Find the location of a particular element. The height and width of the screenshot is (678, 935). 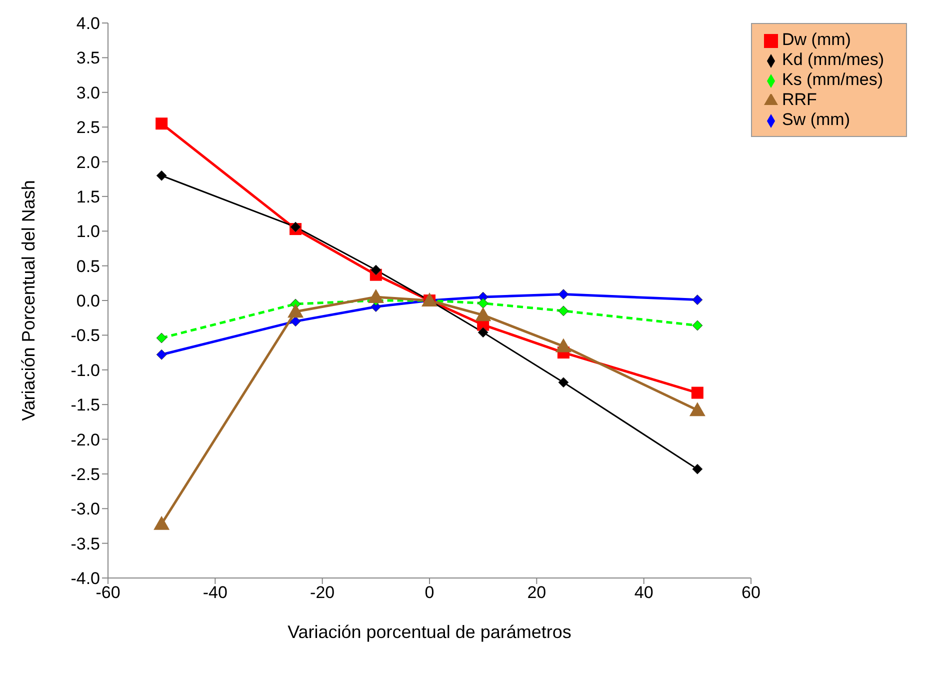

y-tick-label: 0.0 is located at coordinates (88, 301).